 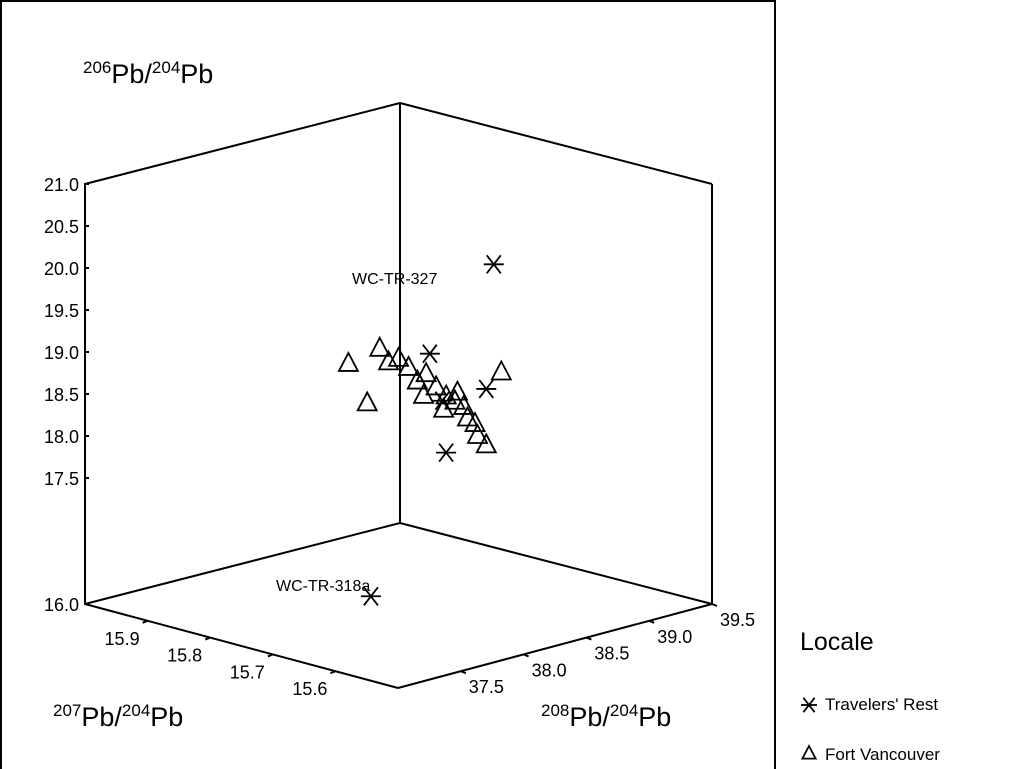 I want to click on z-tick-label: 19.5, so click(x=61, y=311).